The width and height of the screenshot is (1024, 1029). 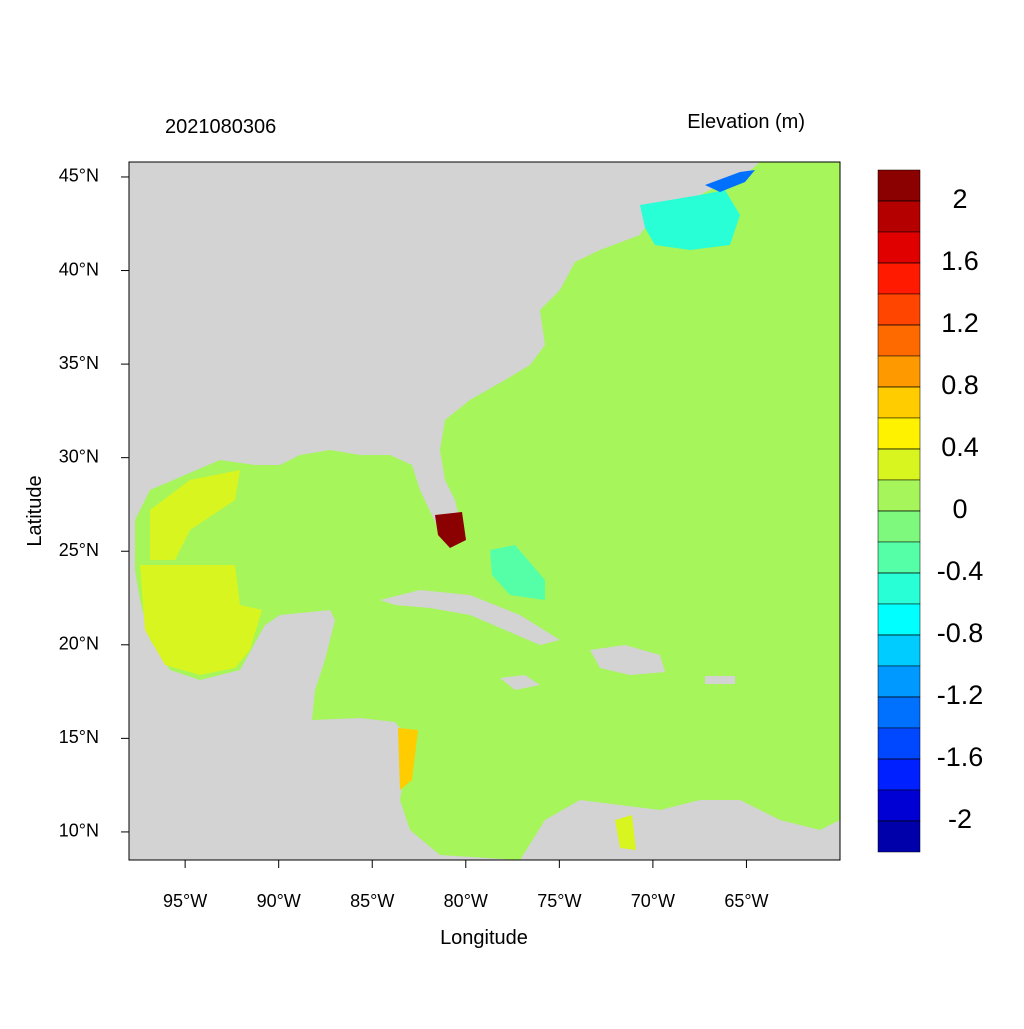 What do you see at coordinates (79, 550) in the screenshot?
I see `y-tick-label: 25°N` at bounding box center [79, 550].